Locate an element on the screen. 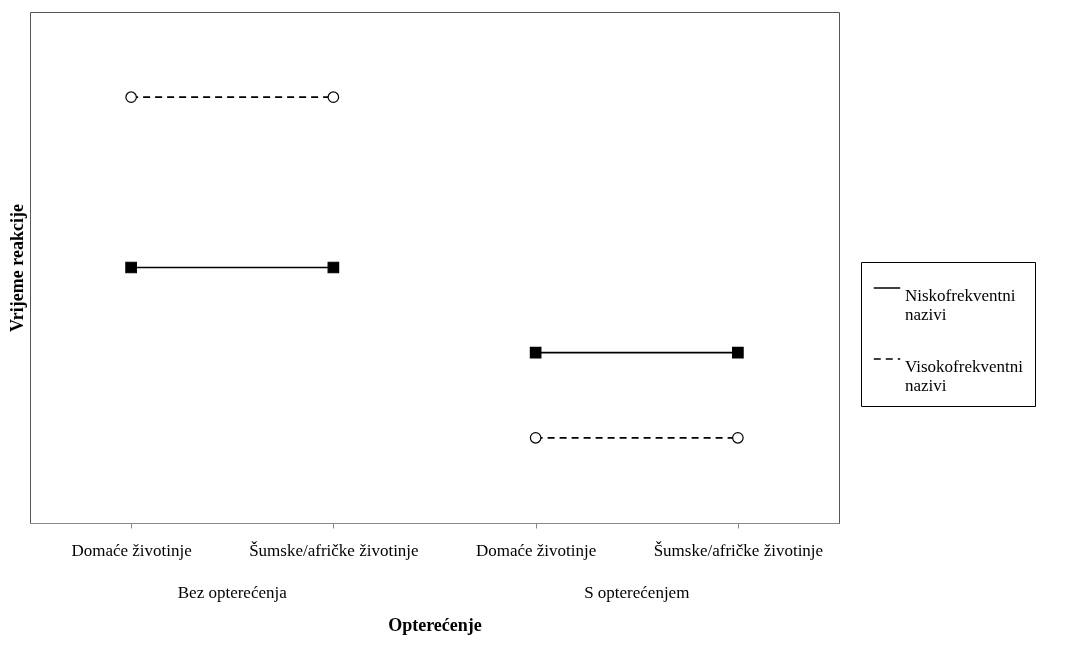  x-axis-title: Opterećenje is located at coordinates (435, 624).